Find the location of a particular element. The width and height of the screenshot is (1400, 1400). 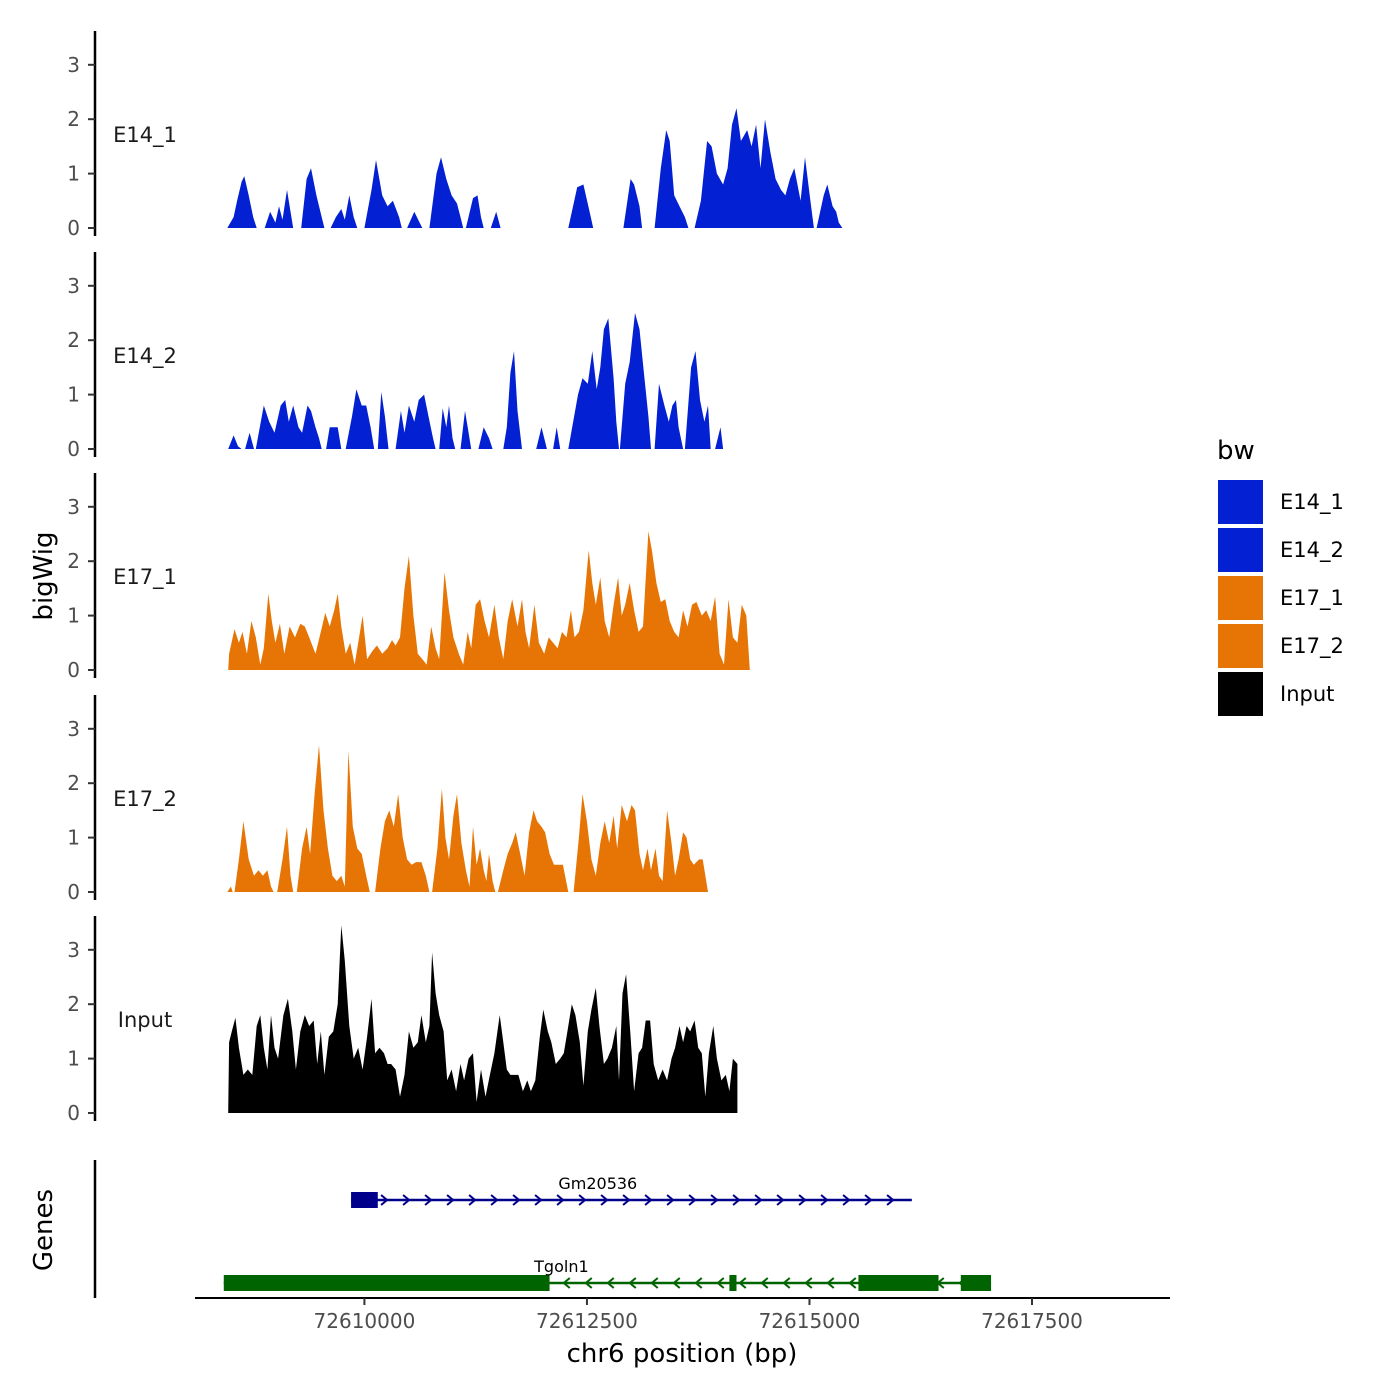

legend-entry-E17_1: E17_1 is located at coordinates (1281, 598).